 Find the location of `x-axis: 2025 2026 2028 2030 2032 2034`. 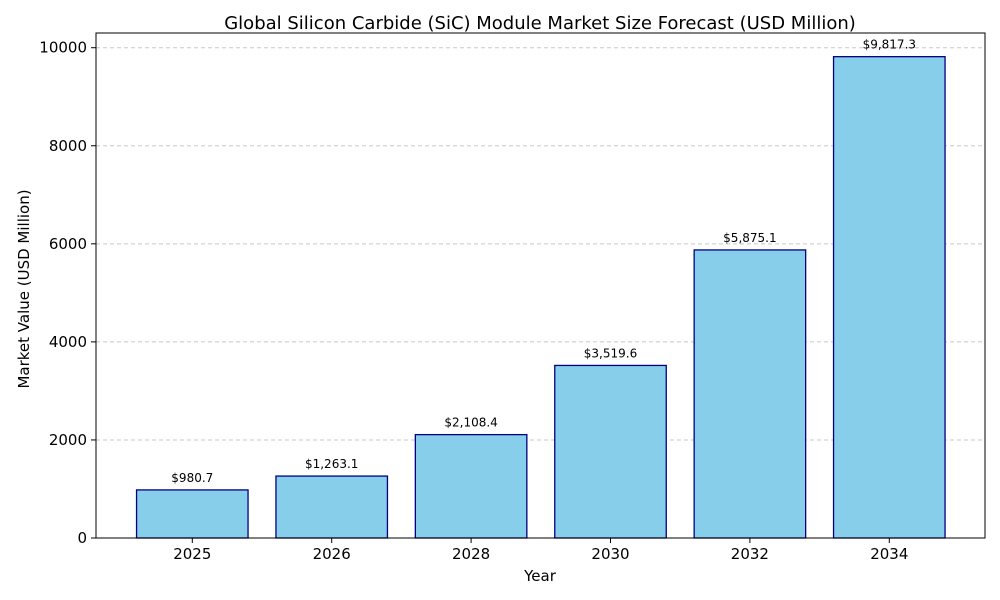

x-axis: 2025 2026 2028 2030 2032 2034 is located at coordinates (540, 550).